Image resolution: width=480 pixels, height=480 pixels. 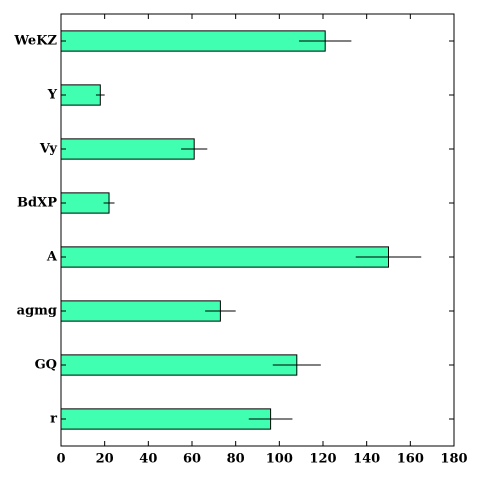 I want to click on y-tick-label: A, so click(x=52, y=257).